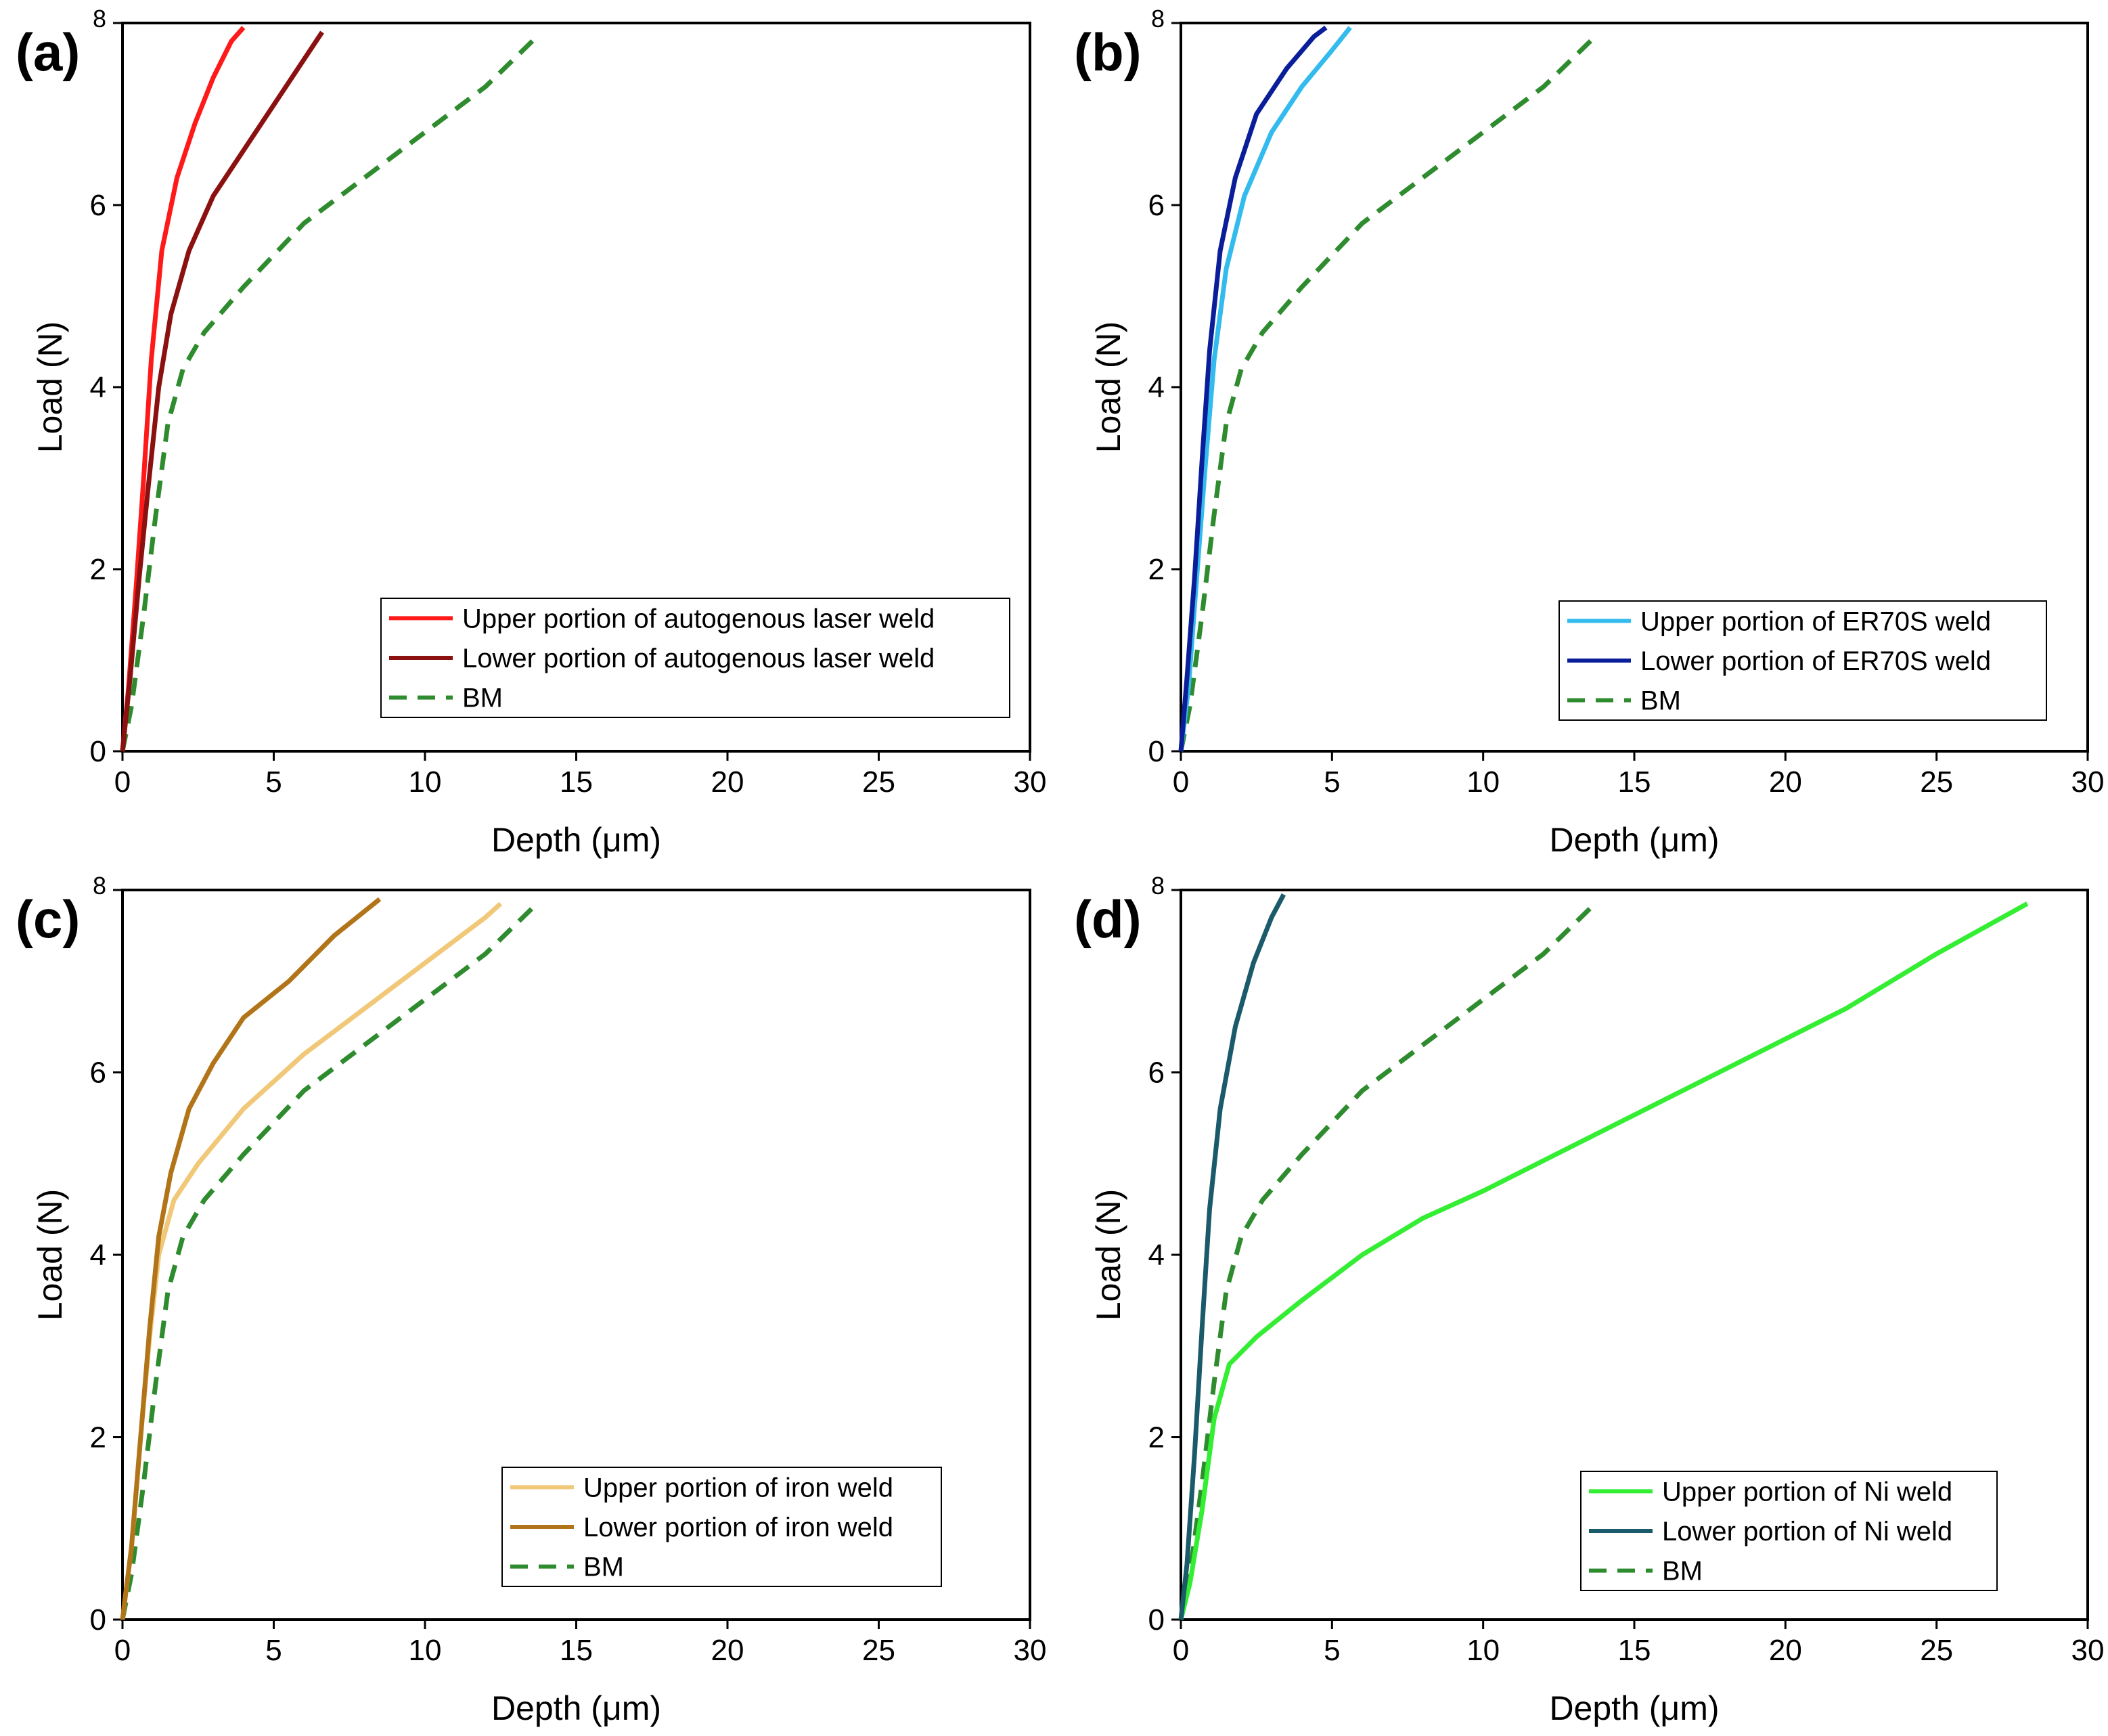 The image size is (2108, 1736). What do you see at coordinates (1815, 621) in the screenshot?
I see `legend-label: Upper portion of ER70S weld` at bounding box center [1815, 621].